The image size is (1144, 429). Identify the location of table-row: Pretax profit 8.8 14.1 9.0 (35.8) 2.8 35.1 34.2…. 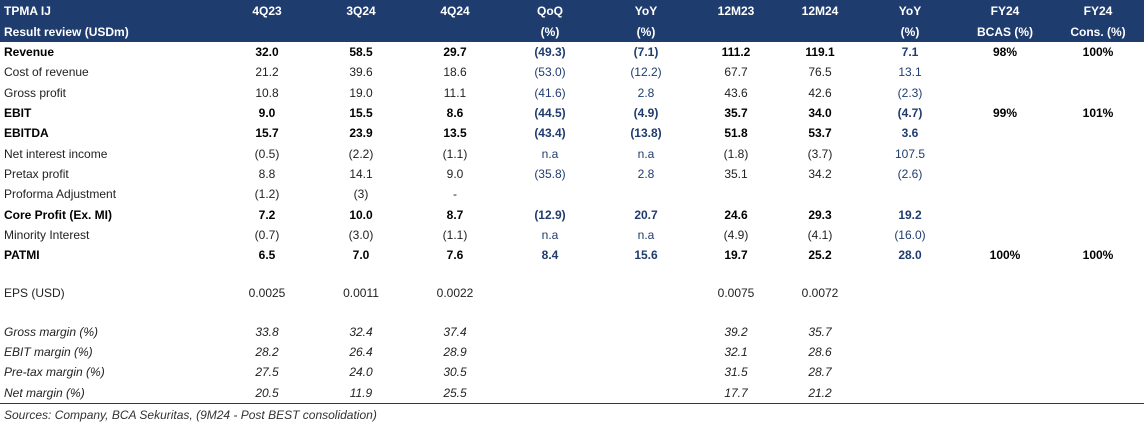
(572, 174).